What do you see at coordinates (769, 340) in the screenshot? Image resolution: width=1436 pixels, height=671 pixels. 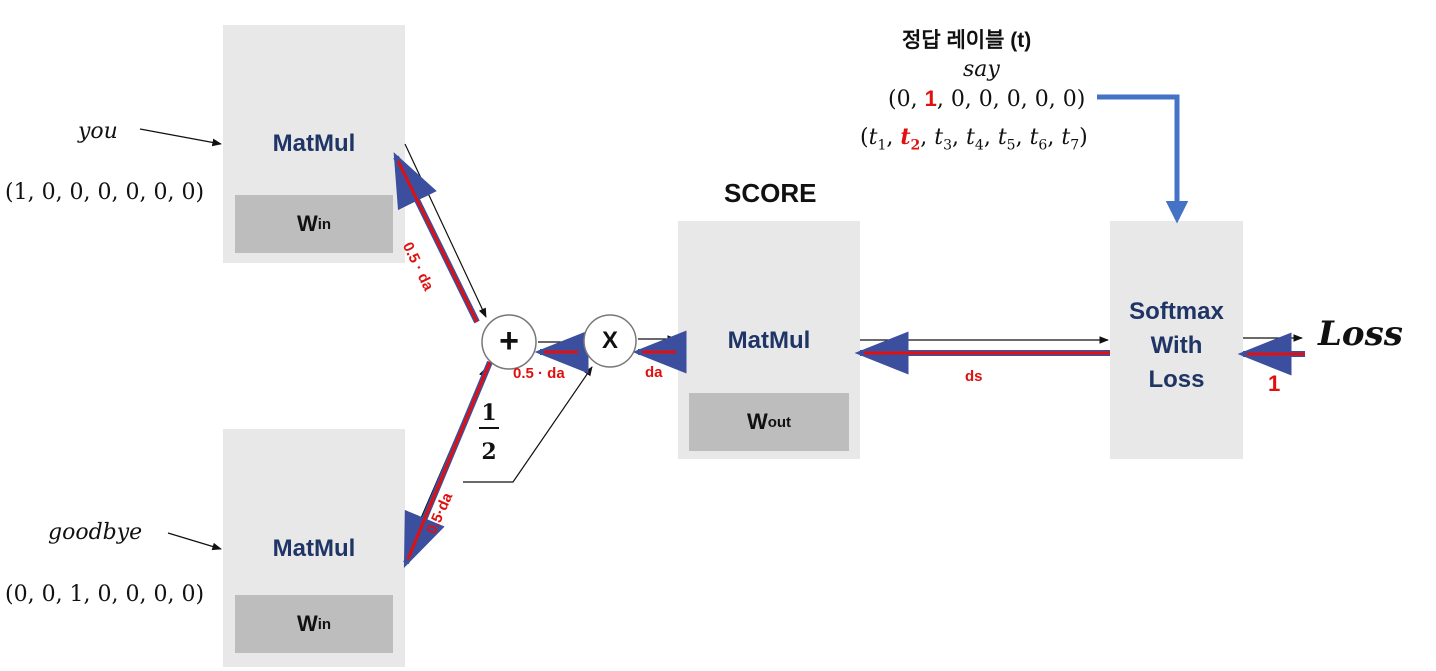 I see `score-matmul-label: MatMul` at bounding box center [769, 340].